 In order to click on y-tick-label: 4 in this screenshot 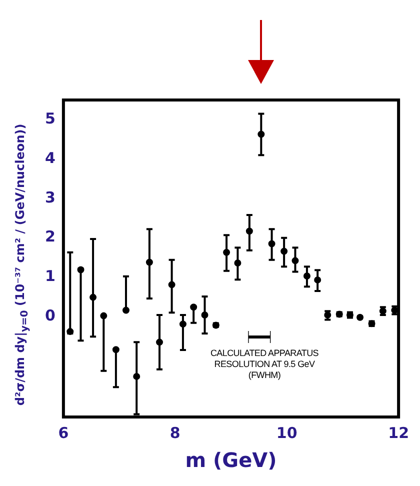, I will do `click(50, 157)`.